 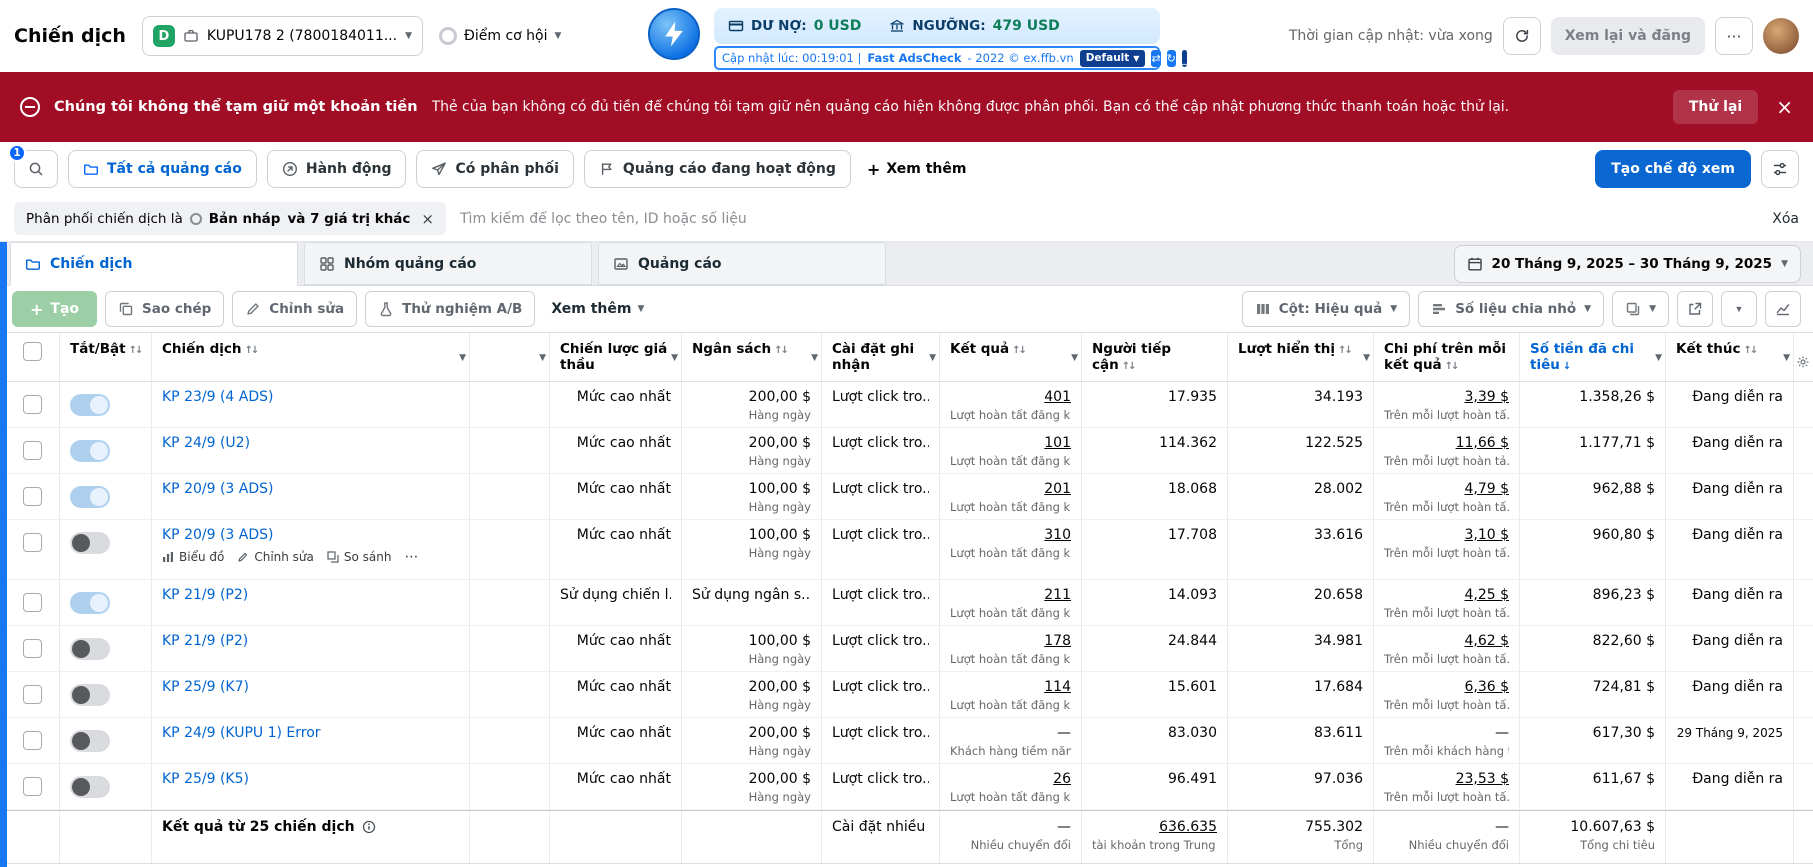 What do you see at coordinates (33, 166) in the screenshot?
I see `search-button: 1` at bounding box center [33, 166].